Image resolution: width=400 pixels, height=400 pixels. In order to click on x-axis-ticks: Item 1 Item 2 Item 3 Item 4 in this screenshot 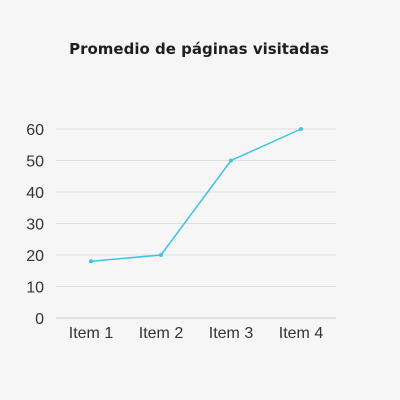, I will do `click(196, 333)`.